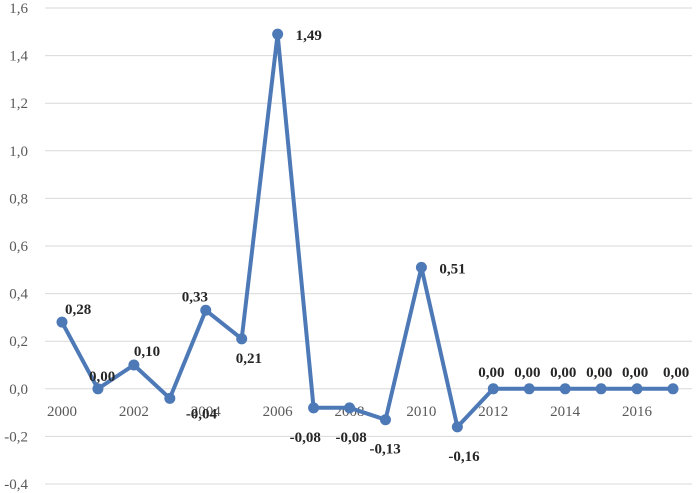 This screenshot has width=698, height=493. What do you see at coordinates (16, 485) in the screenshot?
I see `y-tick-label: -0,4` at bounding box center [16, 485].